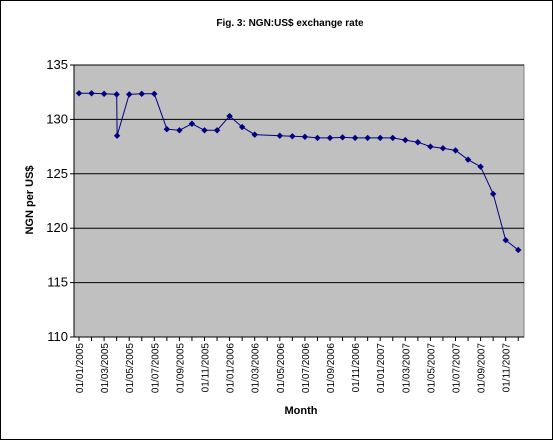  Describe the element at coordinates (406, 368) in the screenshot. I see `x-tick-label: 01/03/2007` at that location.